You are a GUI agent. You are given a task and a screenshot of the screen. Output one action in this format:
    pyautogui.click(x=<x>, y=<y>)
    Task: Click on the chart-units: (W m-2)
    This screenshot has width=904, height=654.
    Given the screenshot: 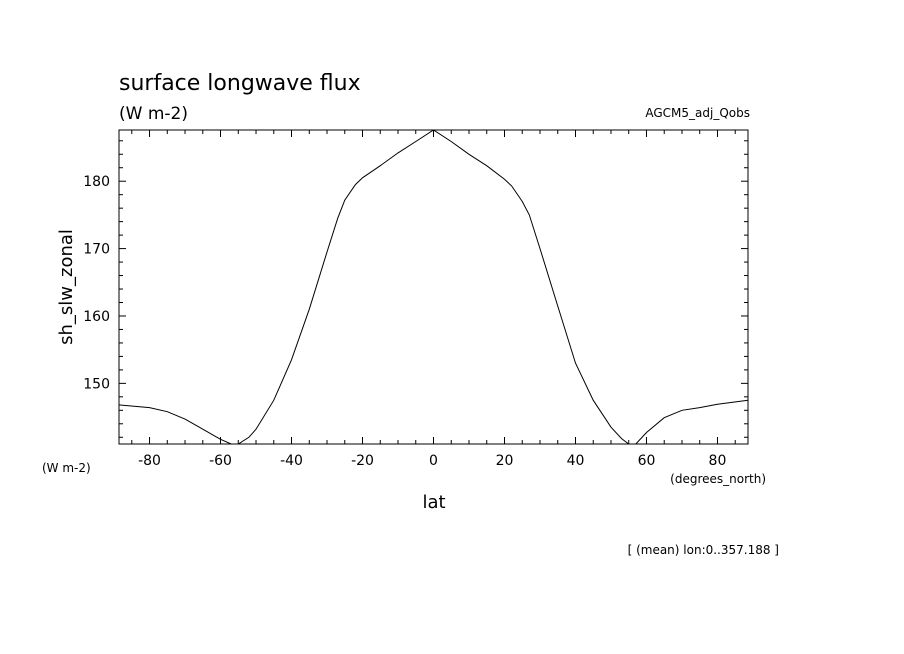 What is the action you would take?
    pyautogui.click(x=153, y=114)
    